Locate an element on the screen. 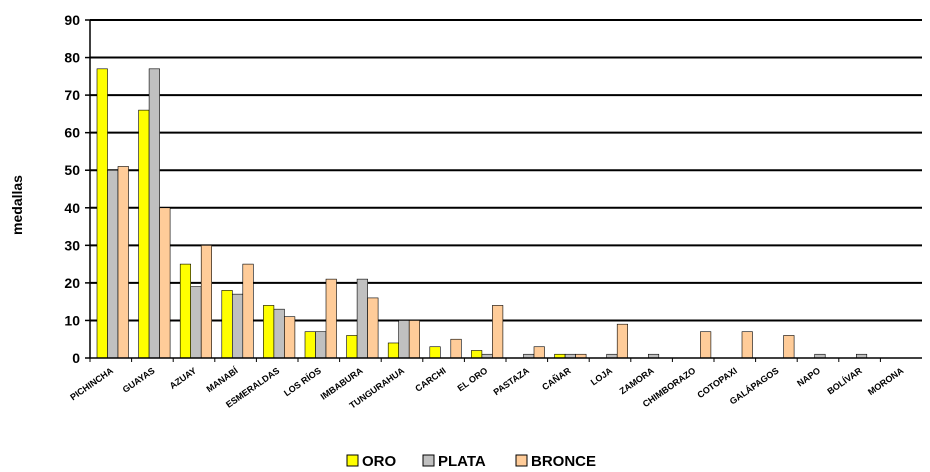  legend-swatch-oro is located at coordinates (352, 460).